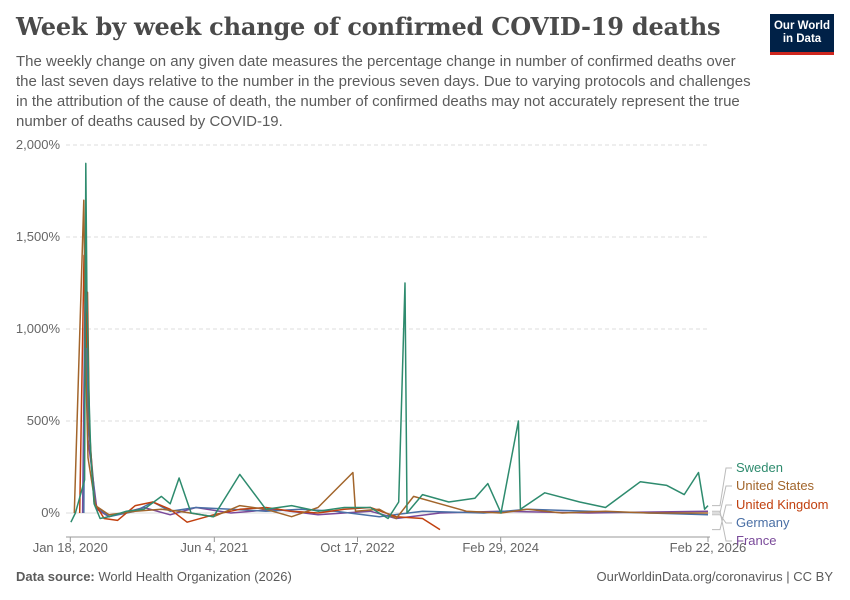 The height and width of the screenshot is (600, 850). What do you see at coordinates (195, 576) in the screenshot?
I see `source-value: World Health Organization (2026)` at bounding box center [195, 576].